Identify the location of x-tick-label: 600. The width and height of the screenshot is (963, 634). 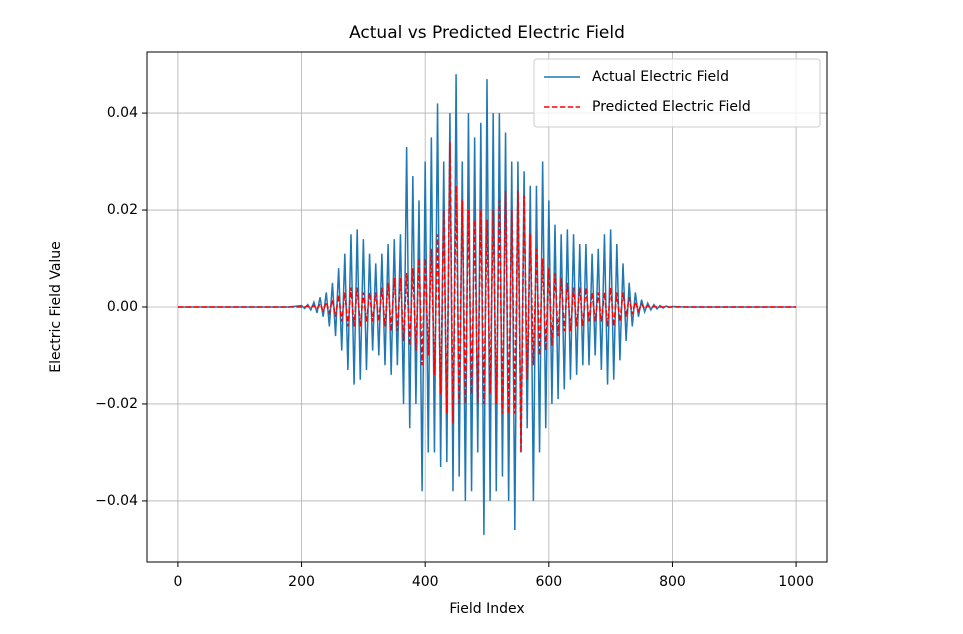
(548, 582).